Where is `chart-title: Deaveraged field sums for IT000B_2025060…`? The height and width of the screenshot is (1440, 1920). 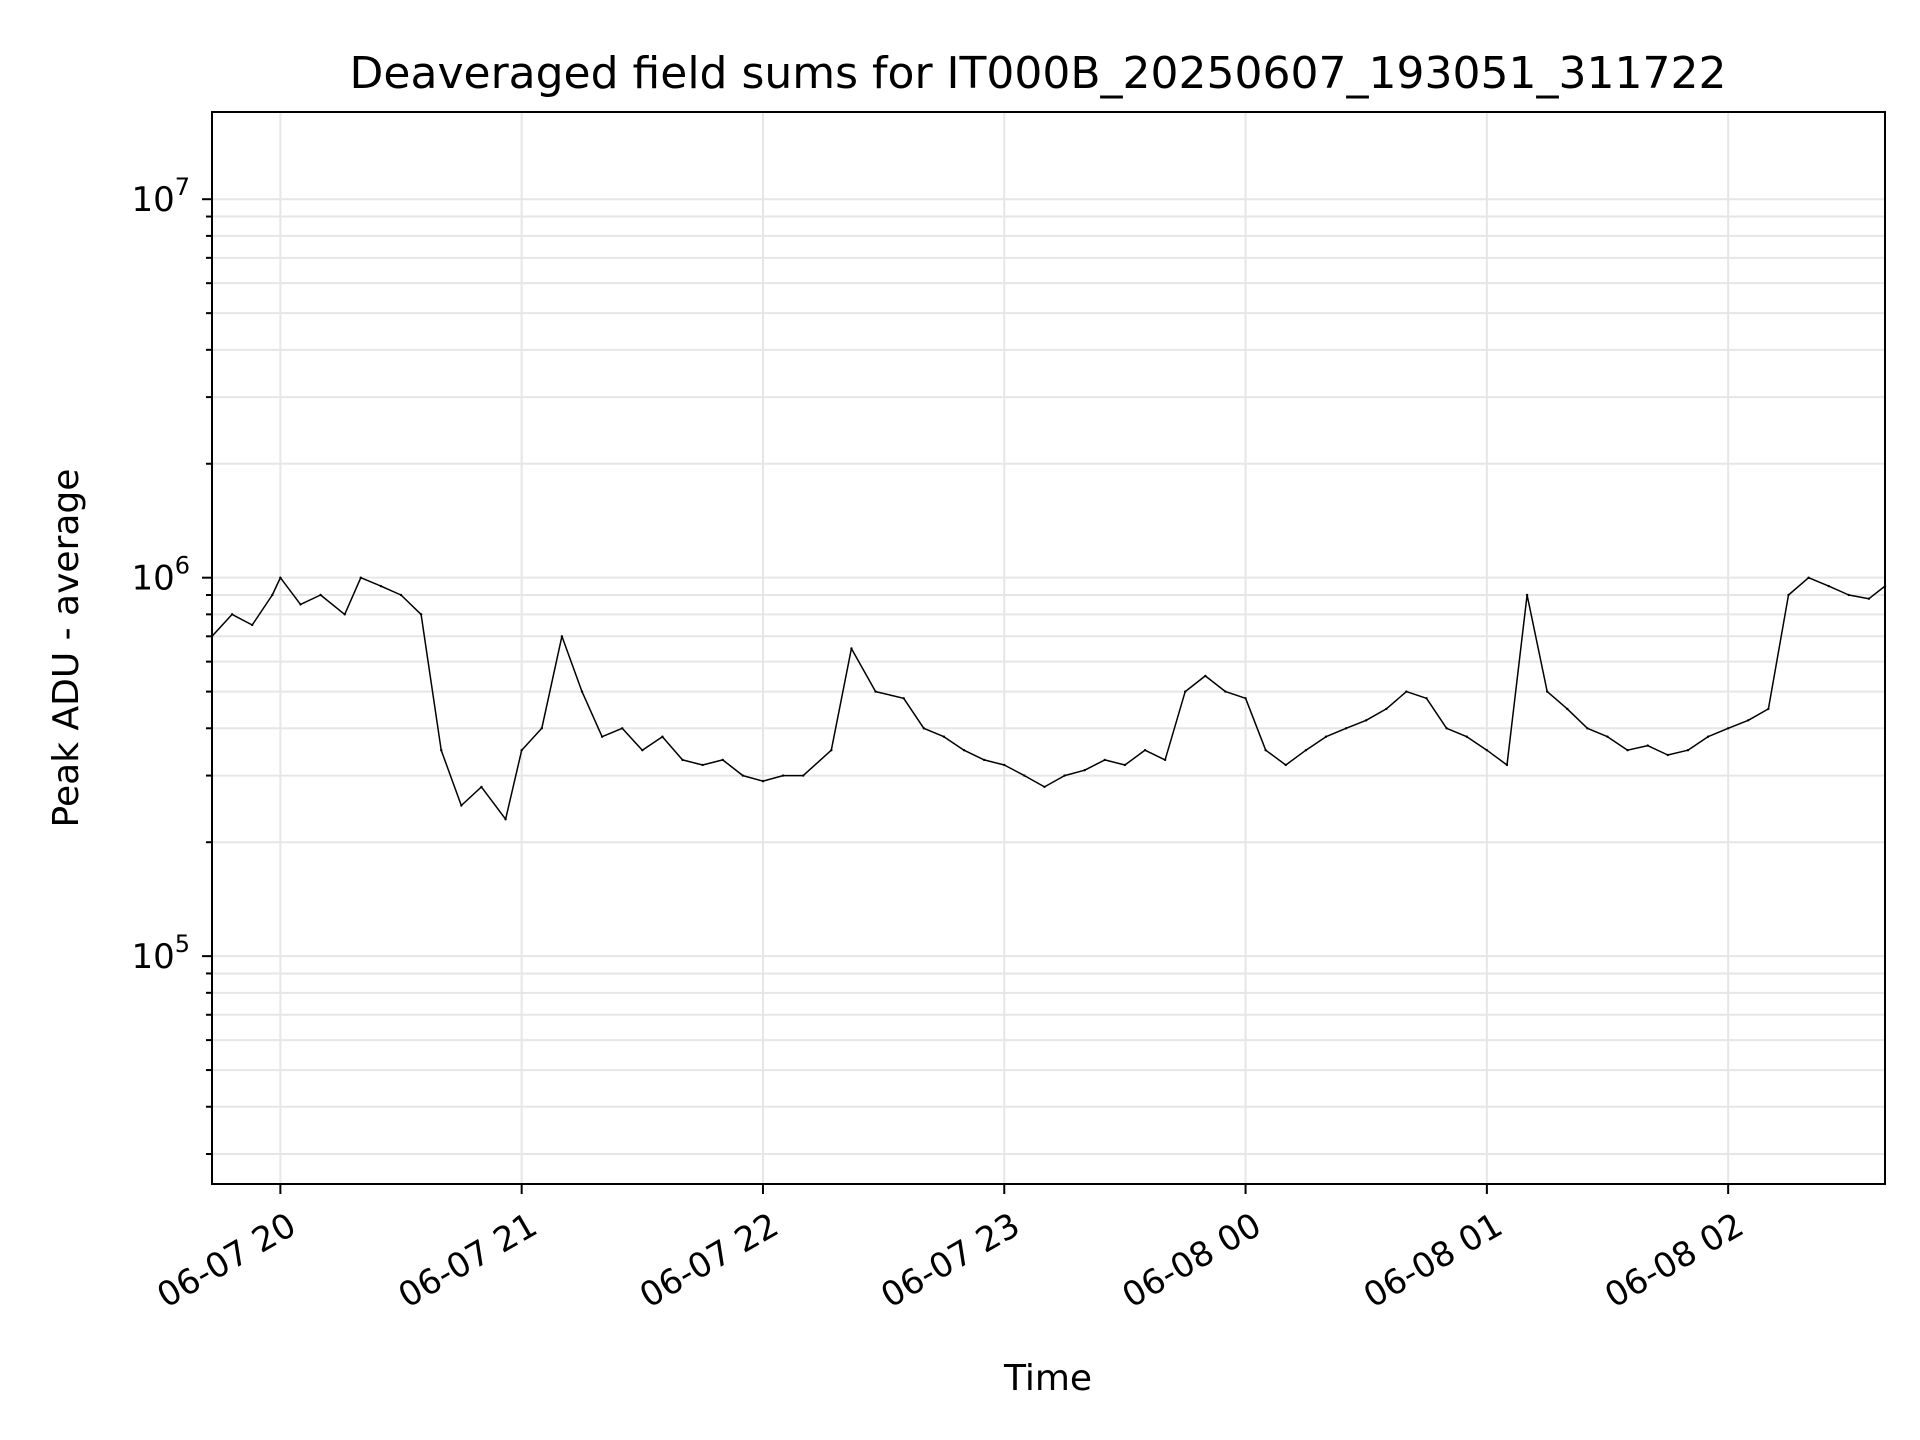
chart-title: Deaveraged field sums for IT000B_2025060… is located at coordinates (1038, 73).